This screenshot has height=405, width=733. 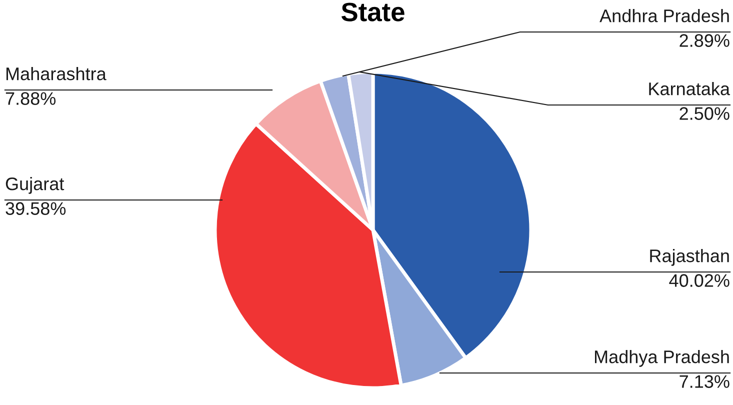 I want to click on data-label: 2.89%, so click(x=705, y=40).